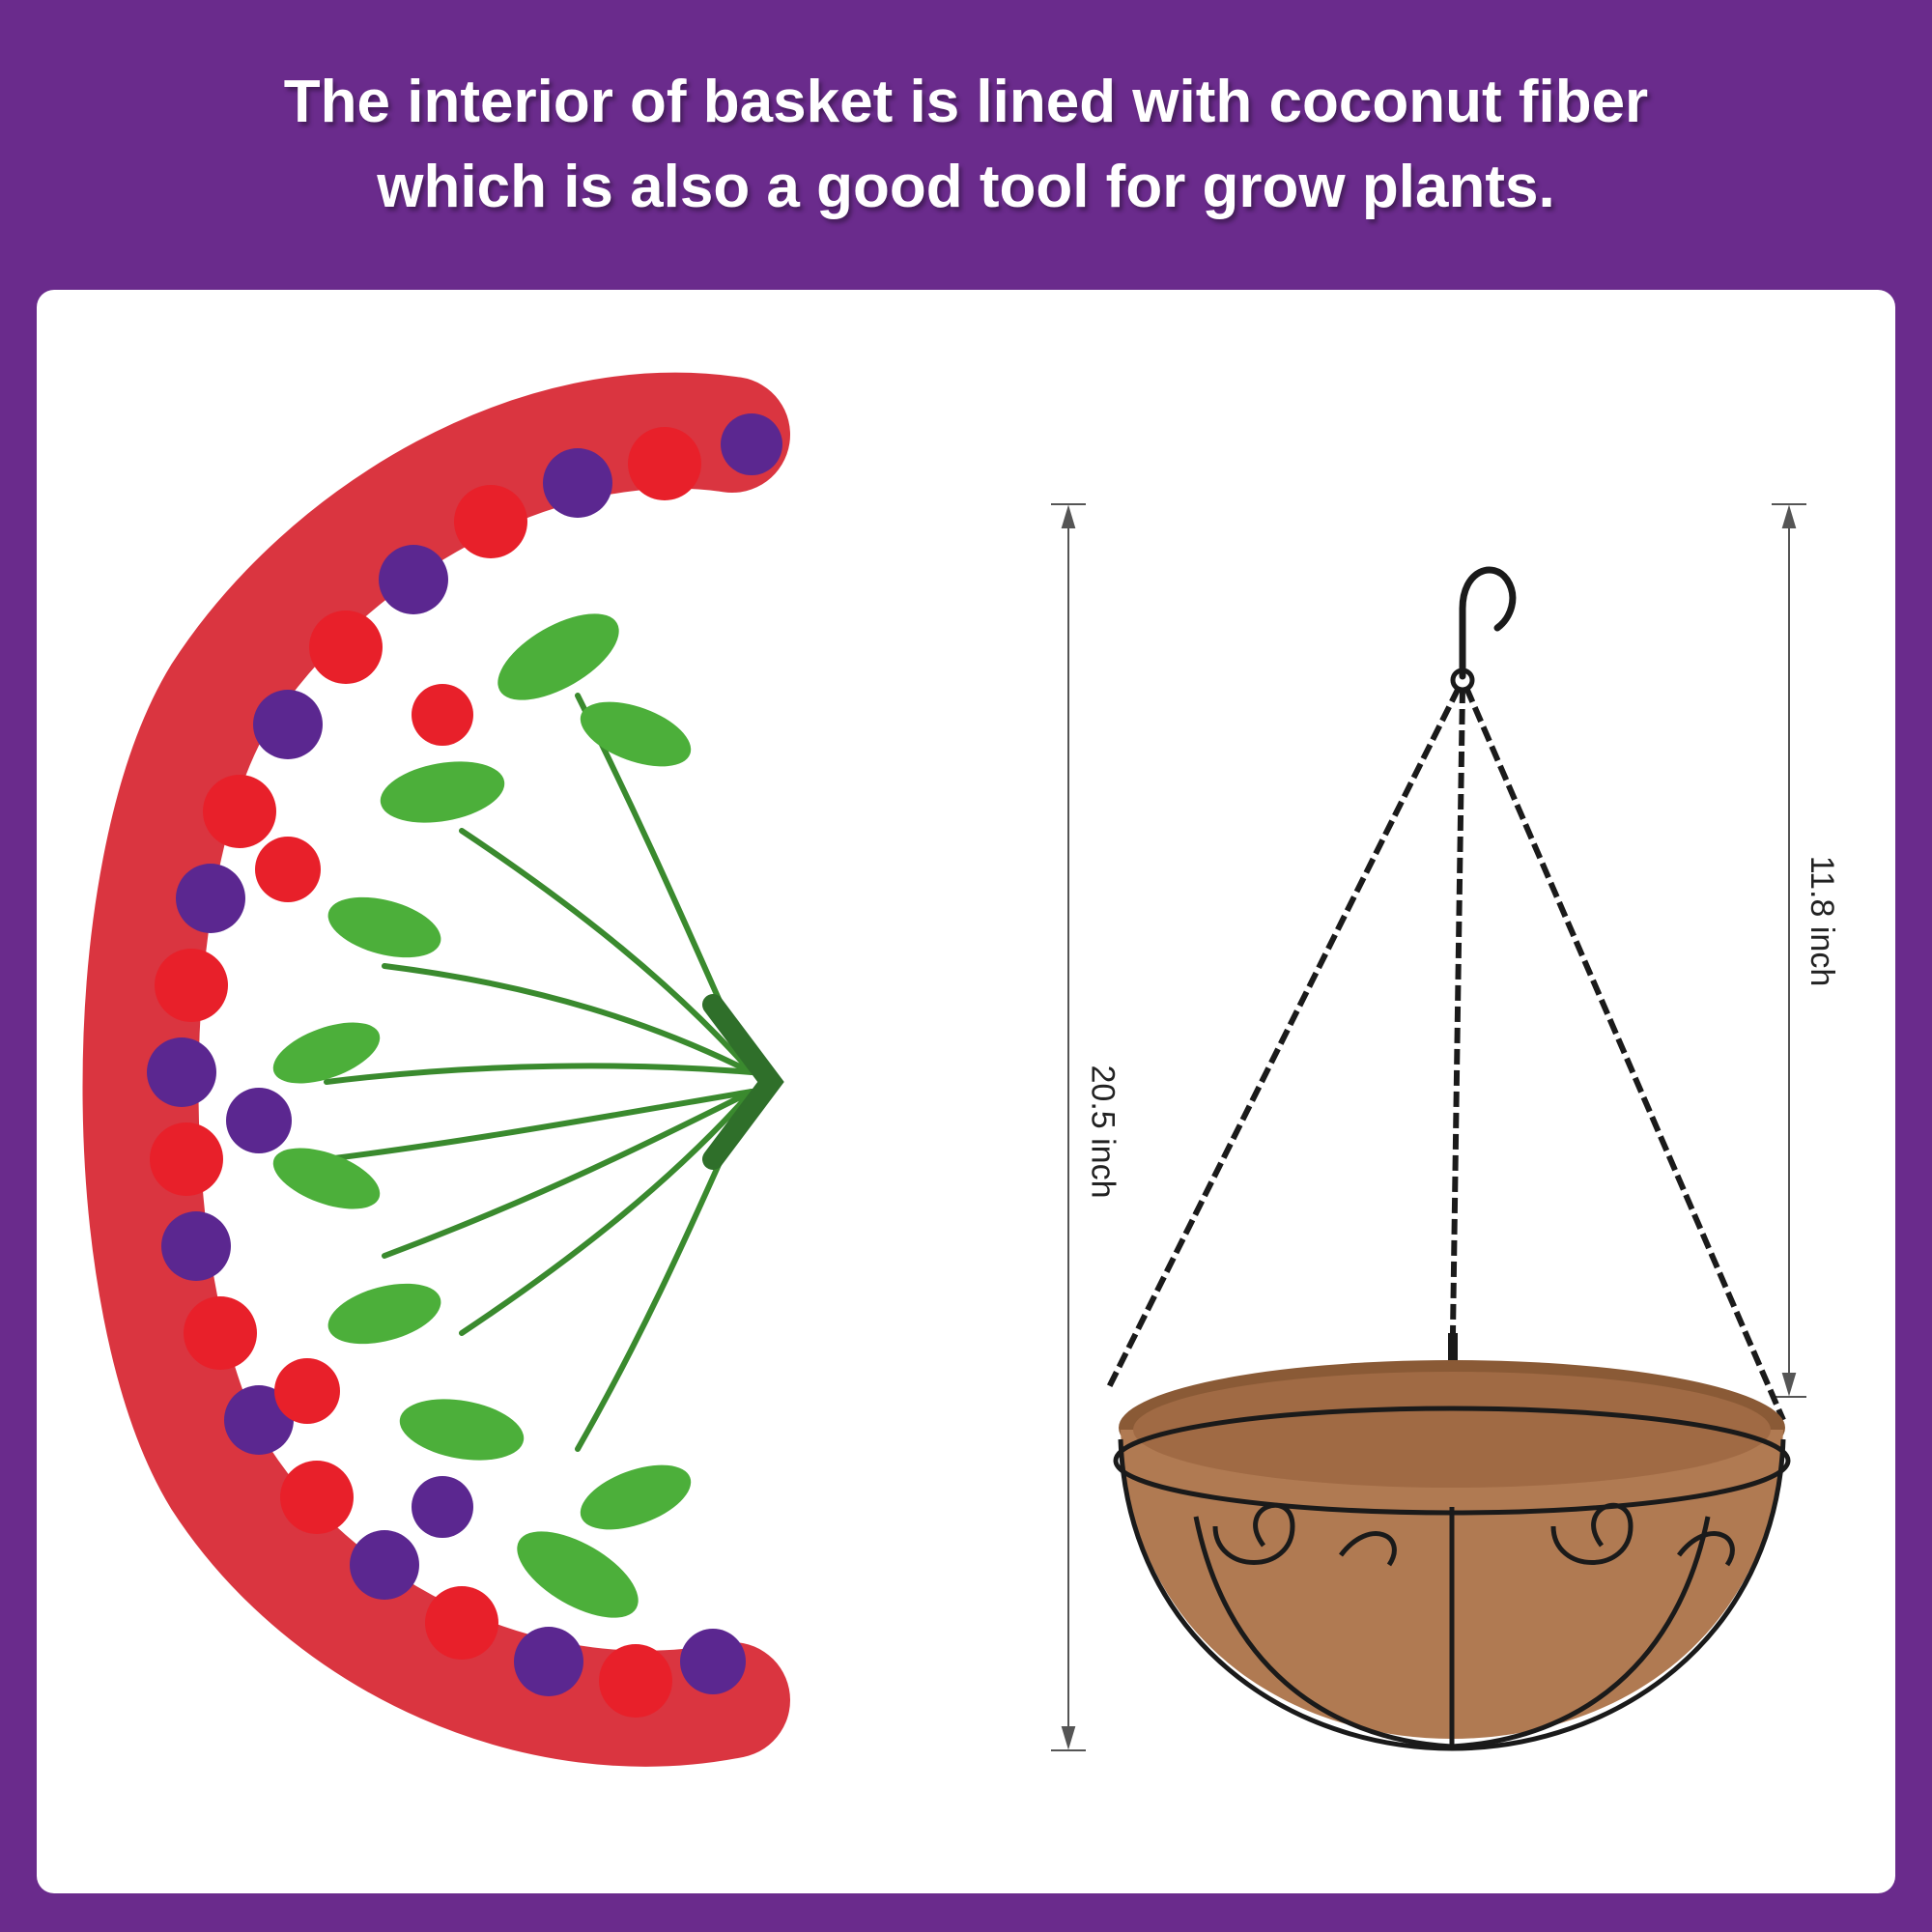 Image resolution: width=1932 pixels, height=1932 pixels. I want to click on basket-chains, so click(1445, 1054).